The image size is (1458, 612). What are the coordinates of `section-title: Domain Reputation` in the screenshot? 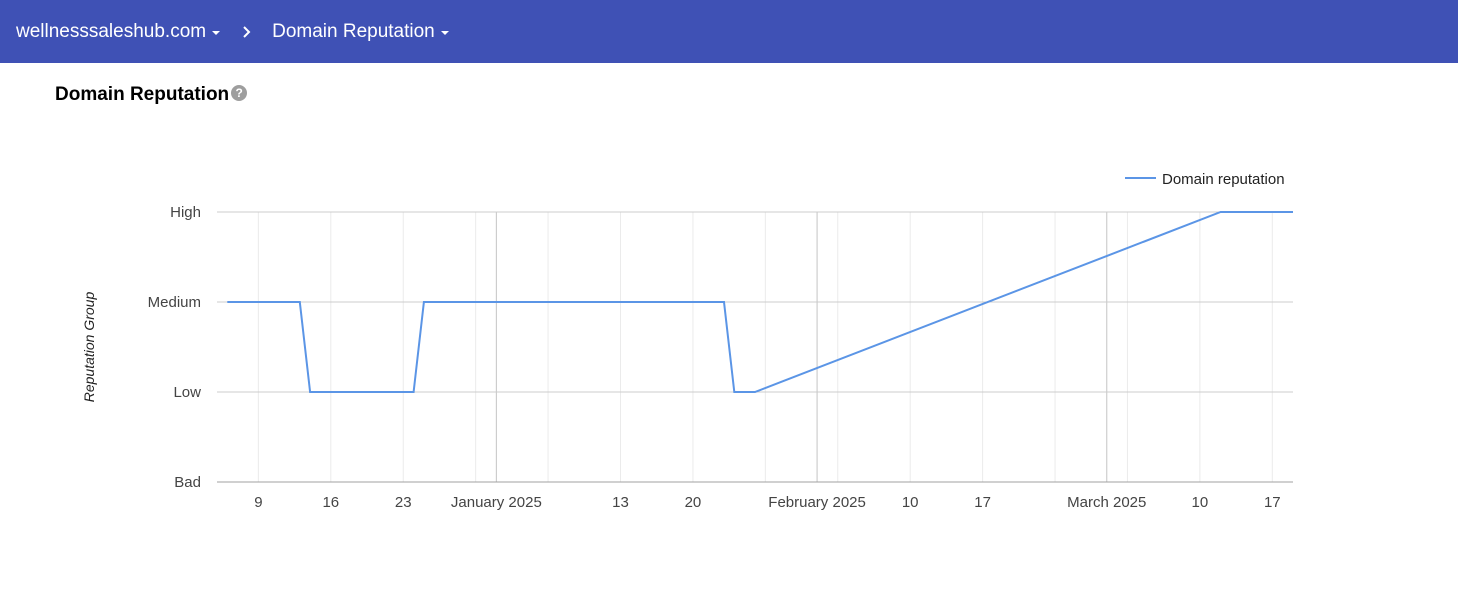 It's located at (142, 94).